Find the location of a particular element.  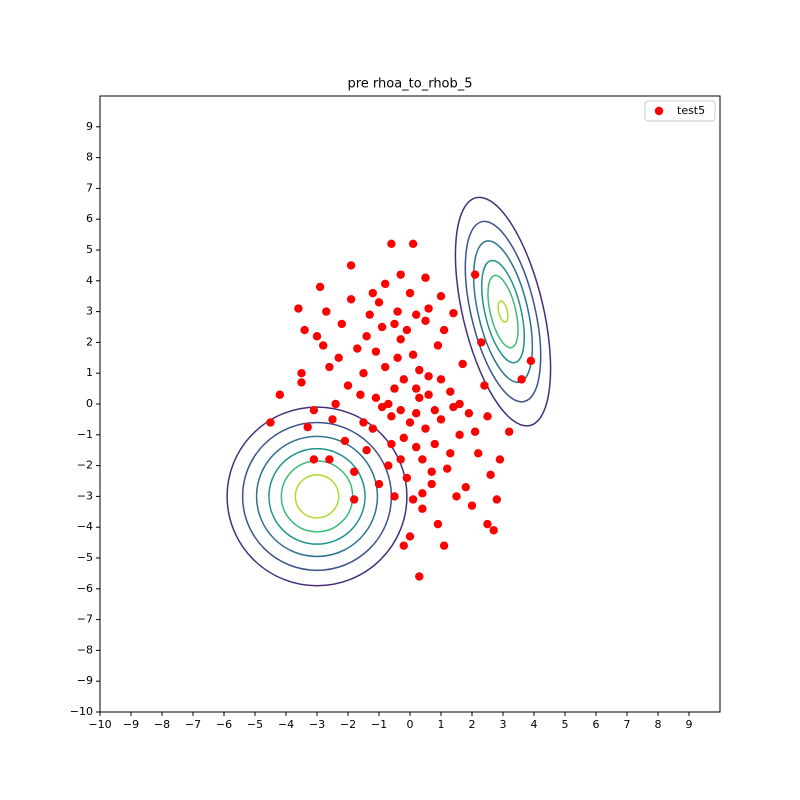

y-tick-label: 4 is located at coordinates (89, 280).